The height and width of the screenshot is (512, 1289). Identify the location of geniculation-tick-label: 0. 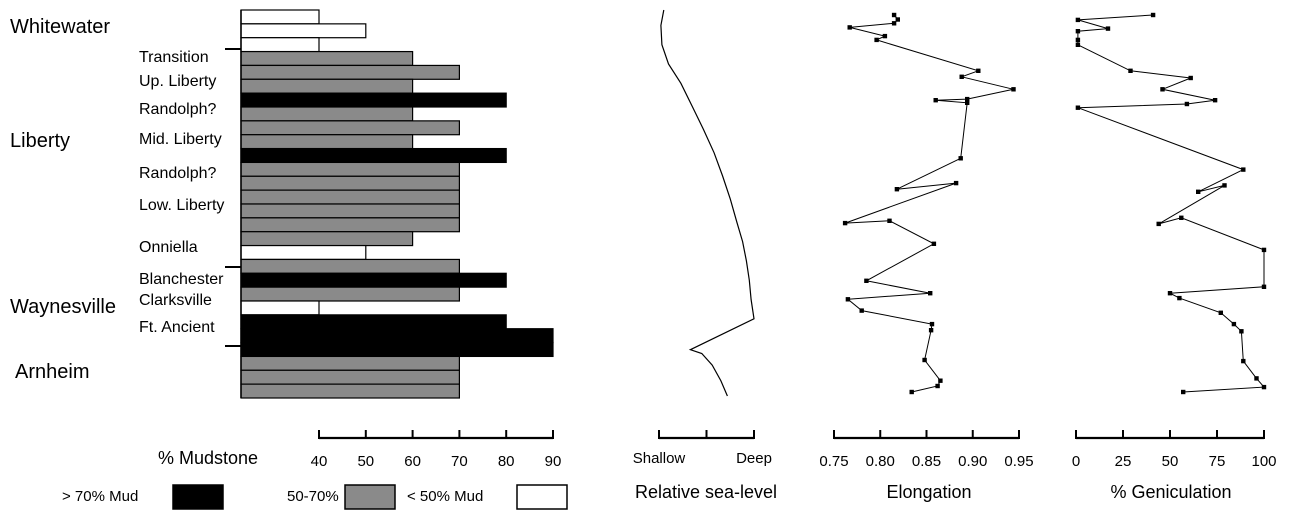
(1076, 461).